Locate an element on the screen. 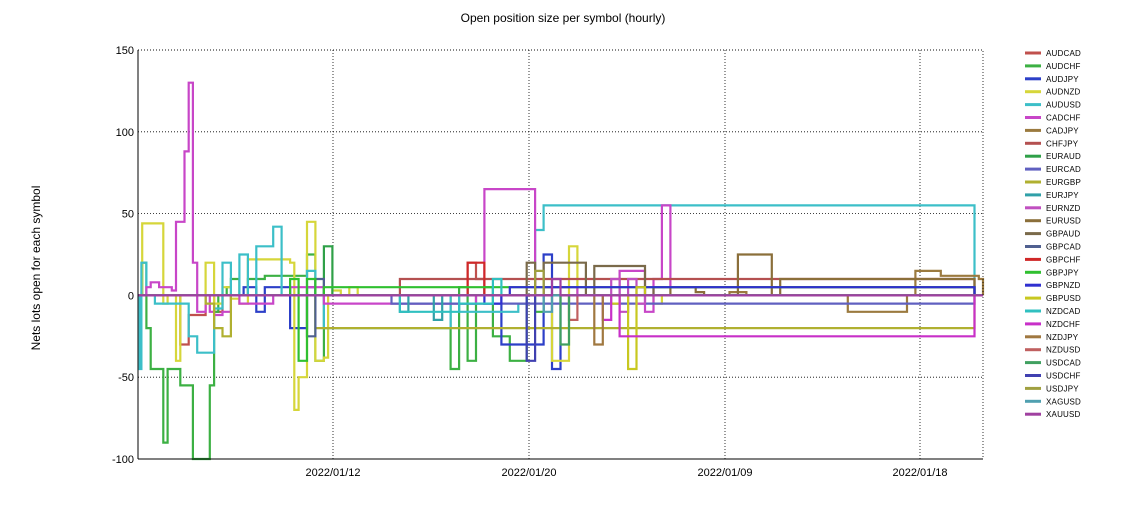 The image size is (1144, 523). legend-item-xauusd: XAUUSD is located at coordinates (1053, 414).